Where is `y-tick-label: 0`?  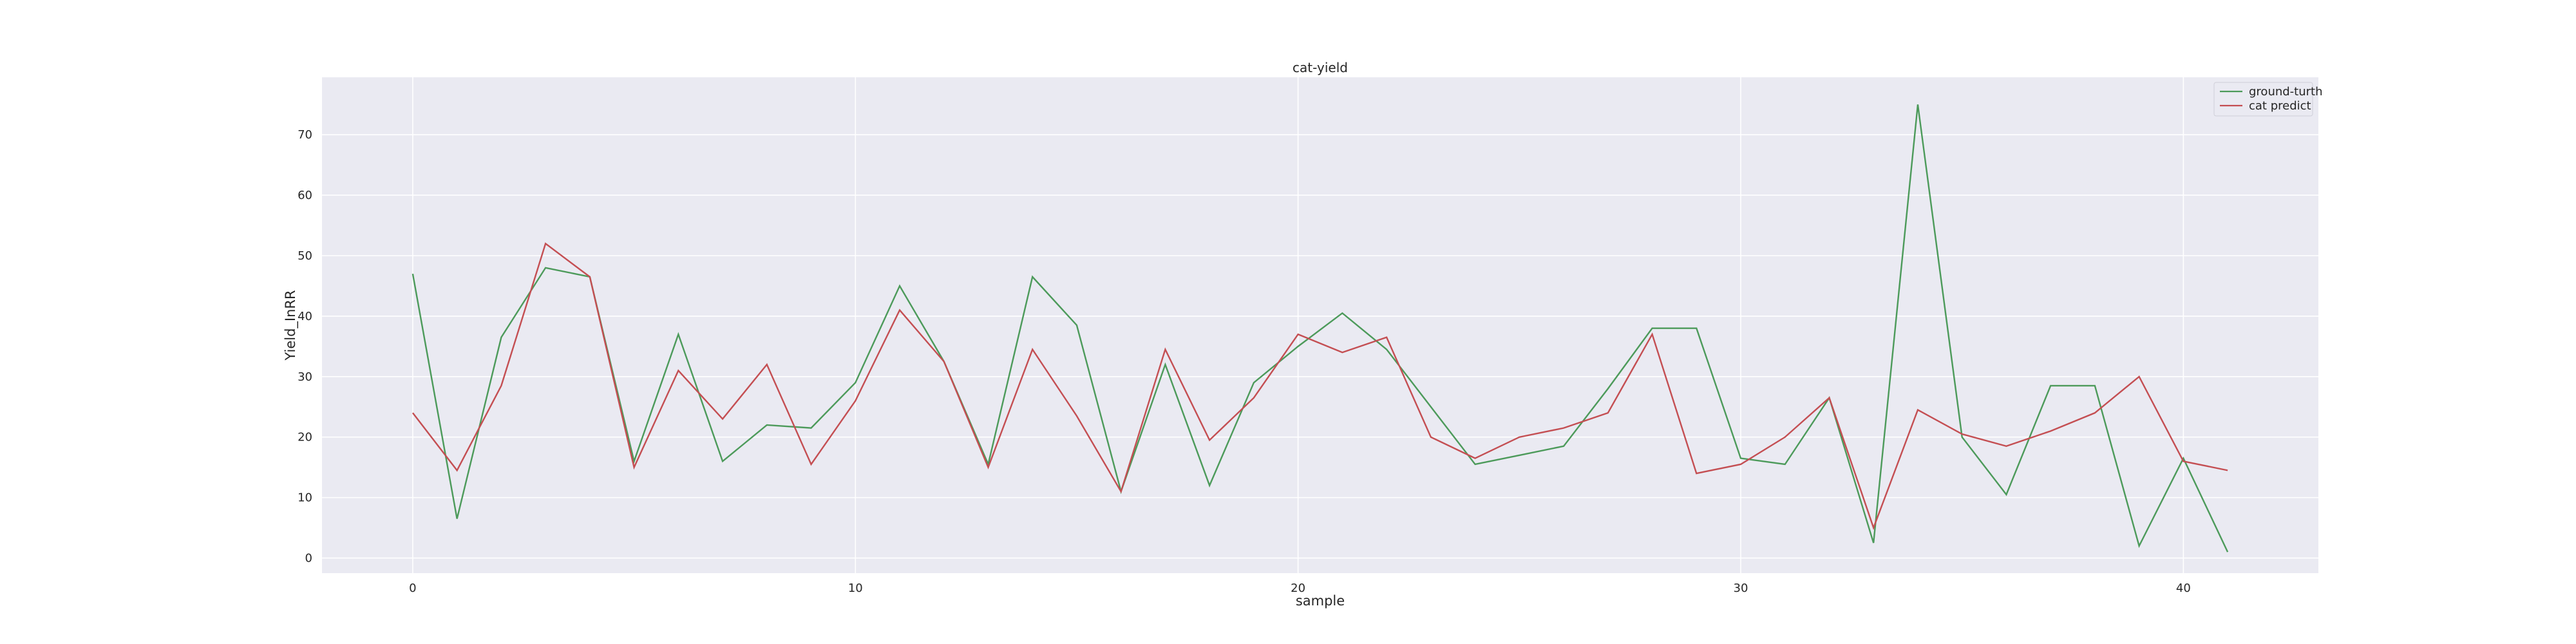
y-tick-label: 0 is located at coordinates (309, 558).